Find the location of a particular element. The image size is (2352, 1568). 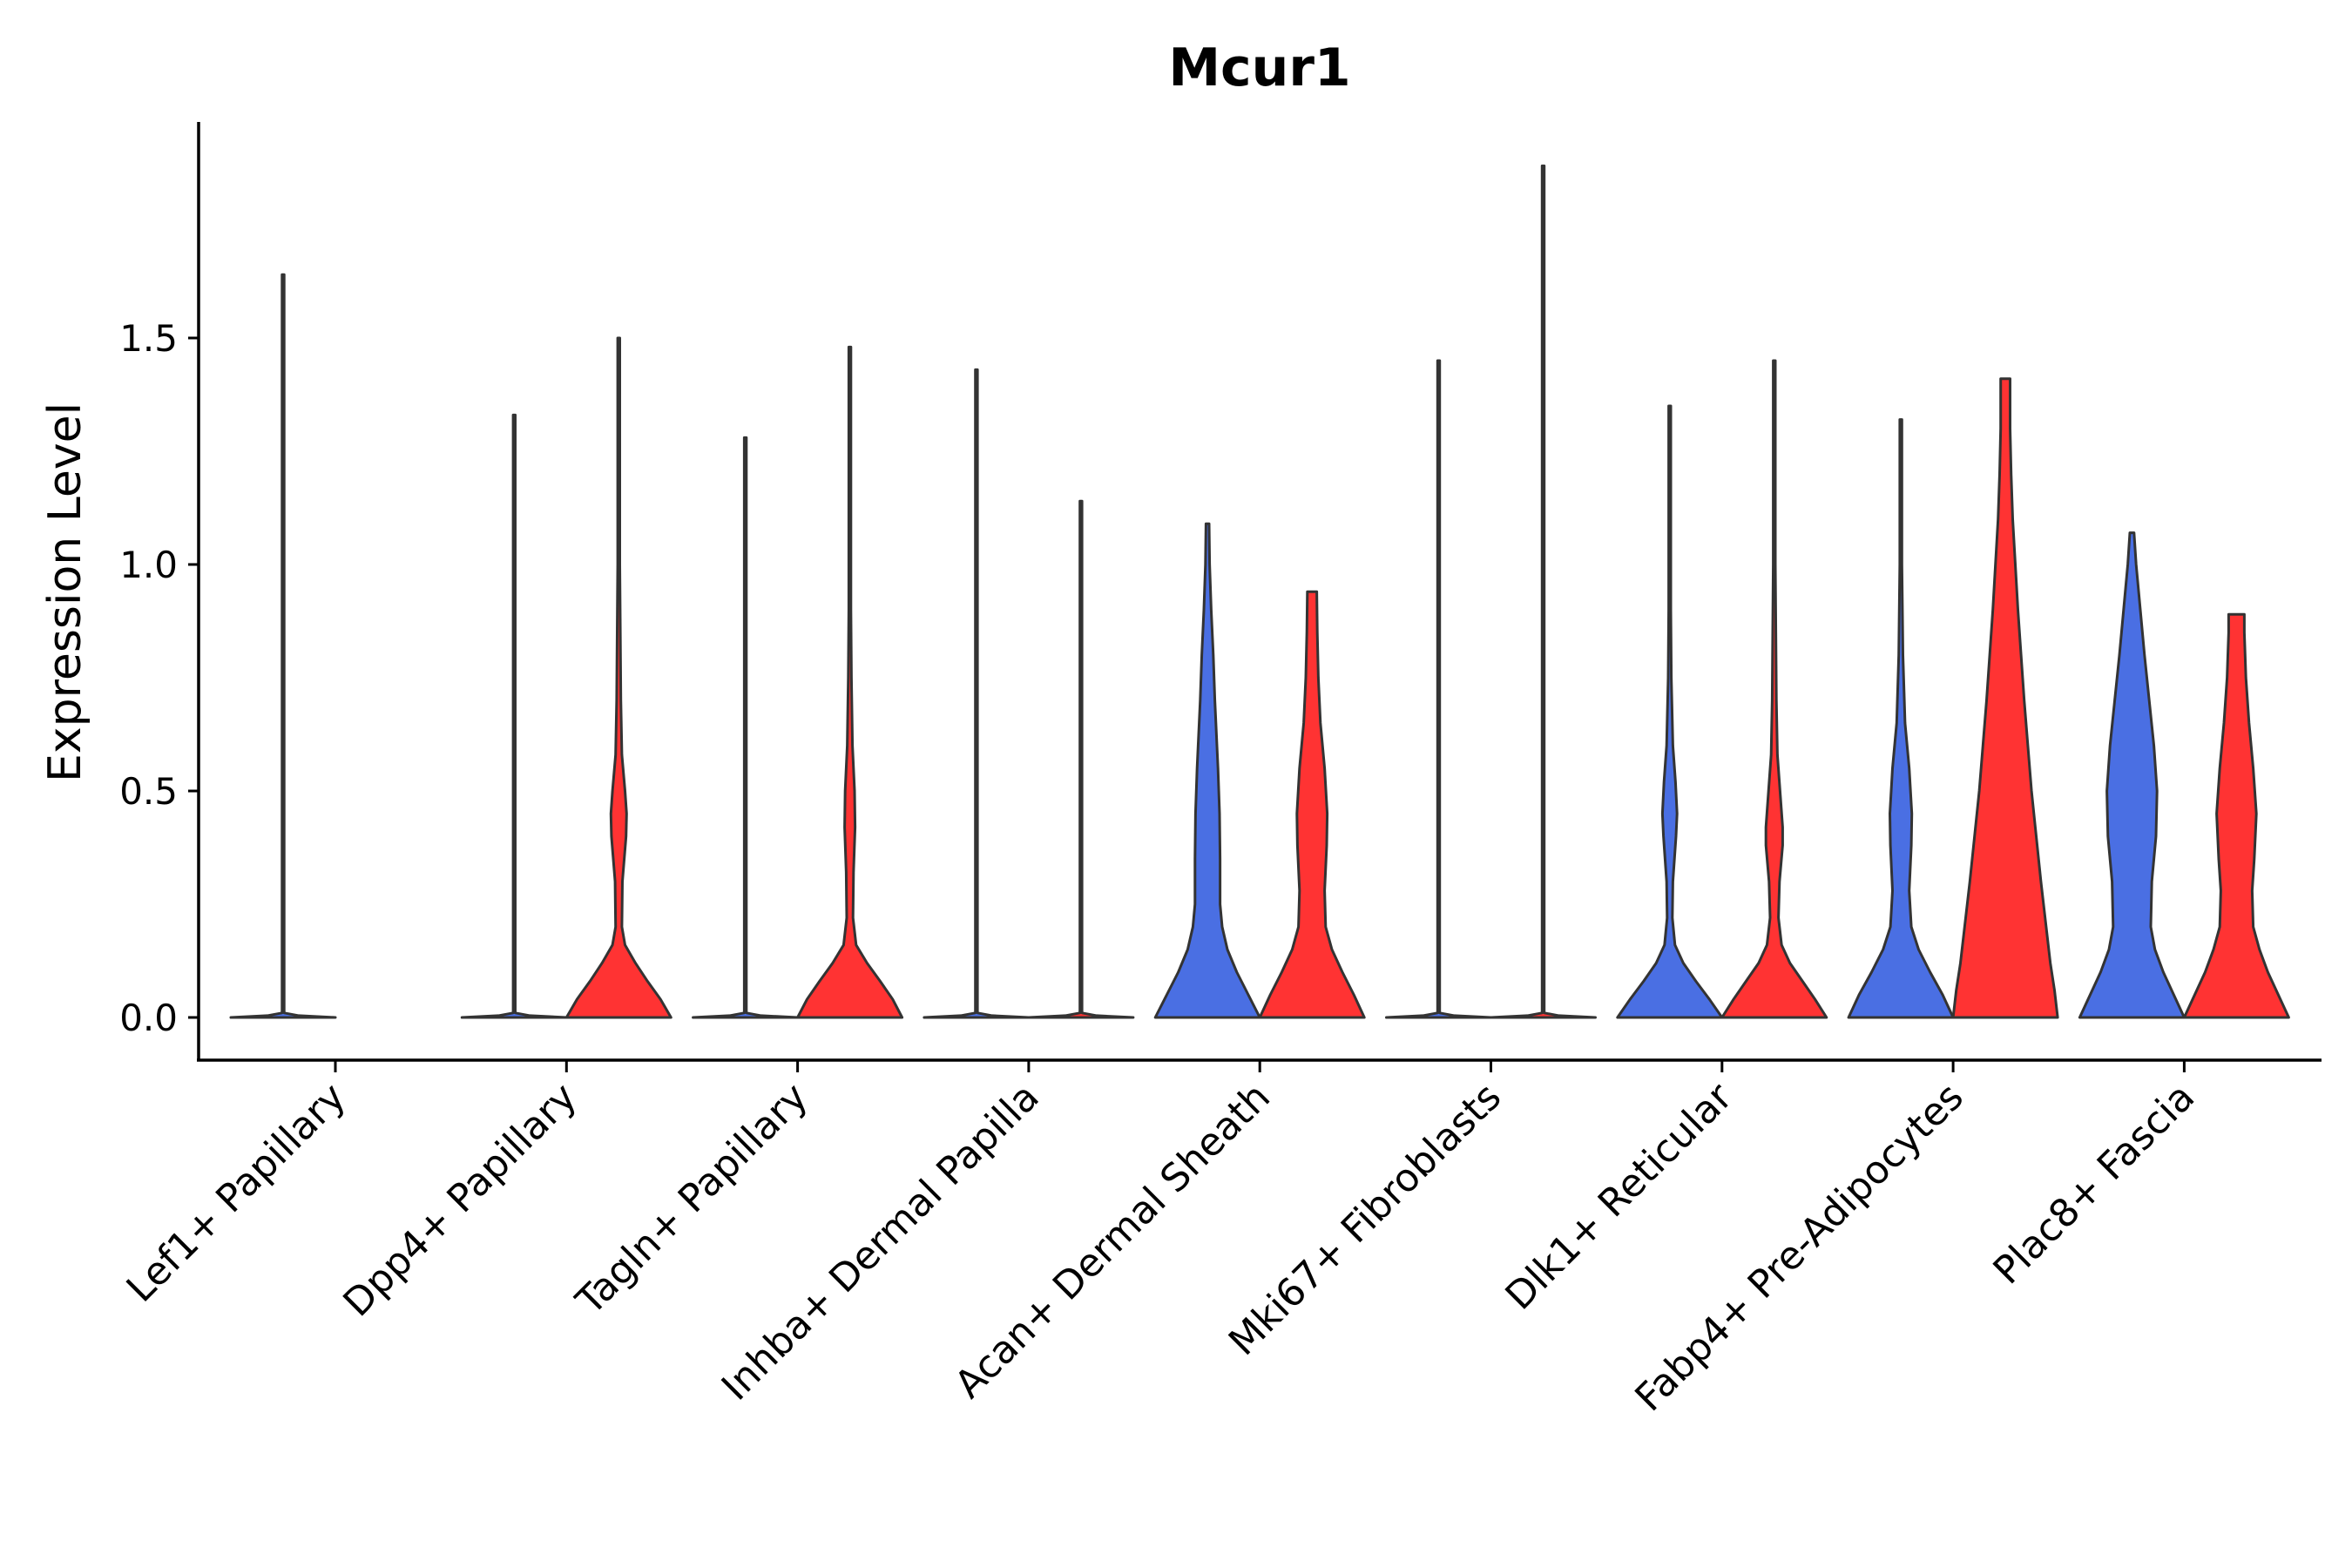

y-tick-label: 1.0 is located at coordinates (148, 565).